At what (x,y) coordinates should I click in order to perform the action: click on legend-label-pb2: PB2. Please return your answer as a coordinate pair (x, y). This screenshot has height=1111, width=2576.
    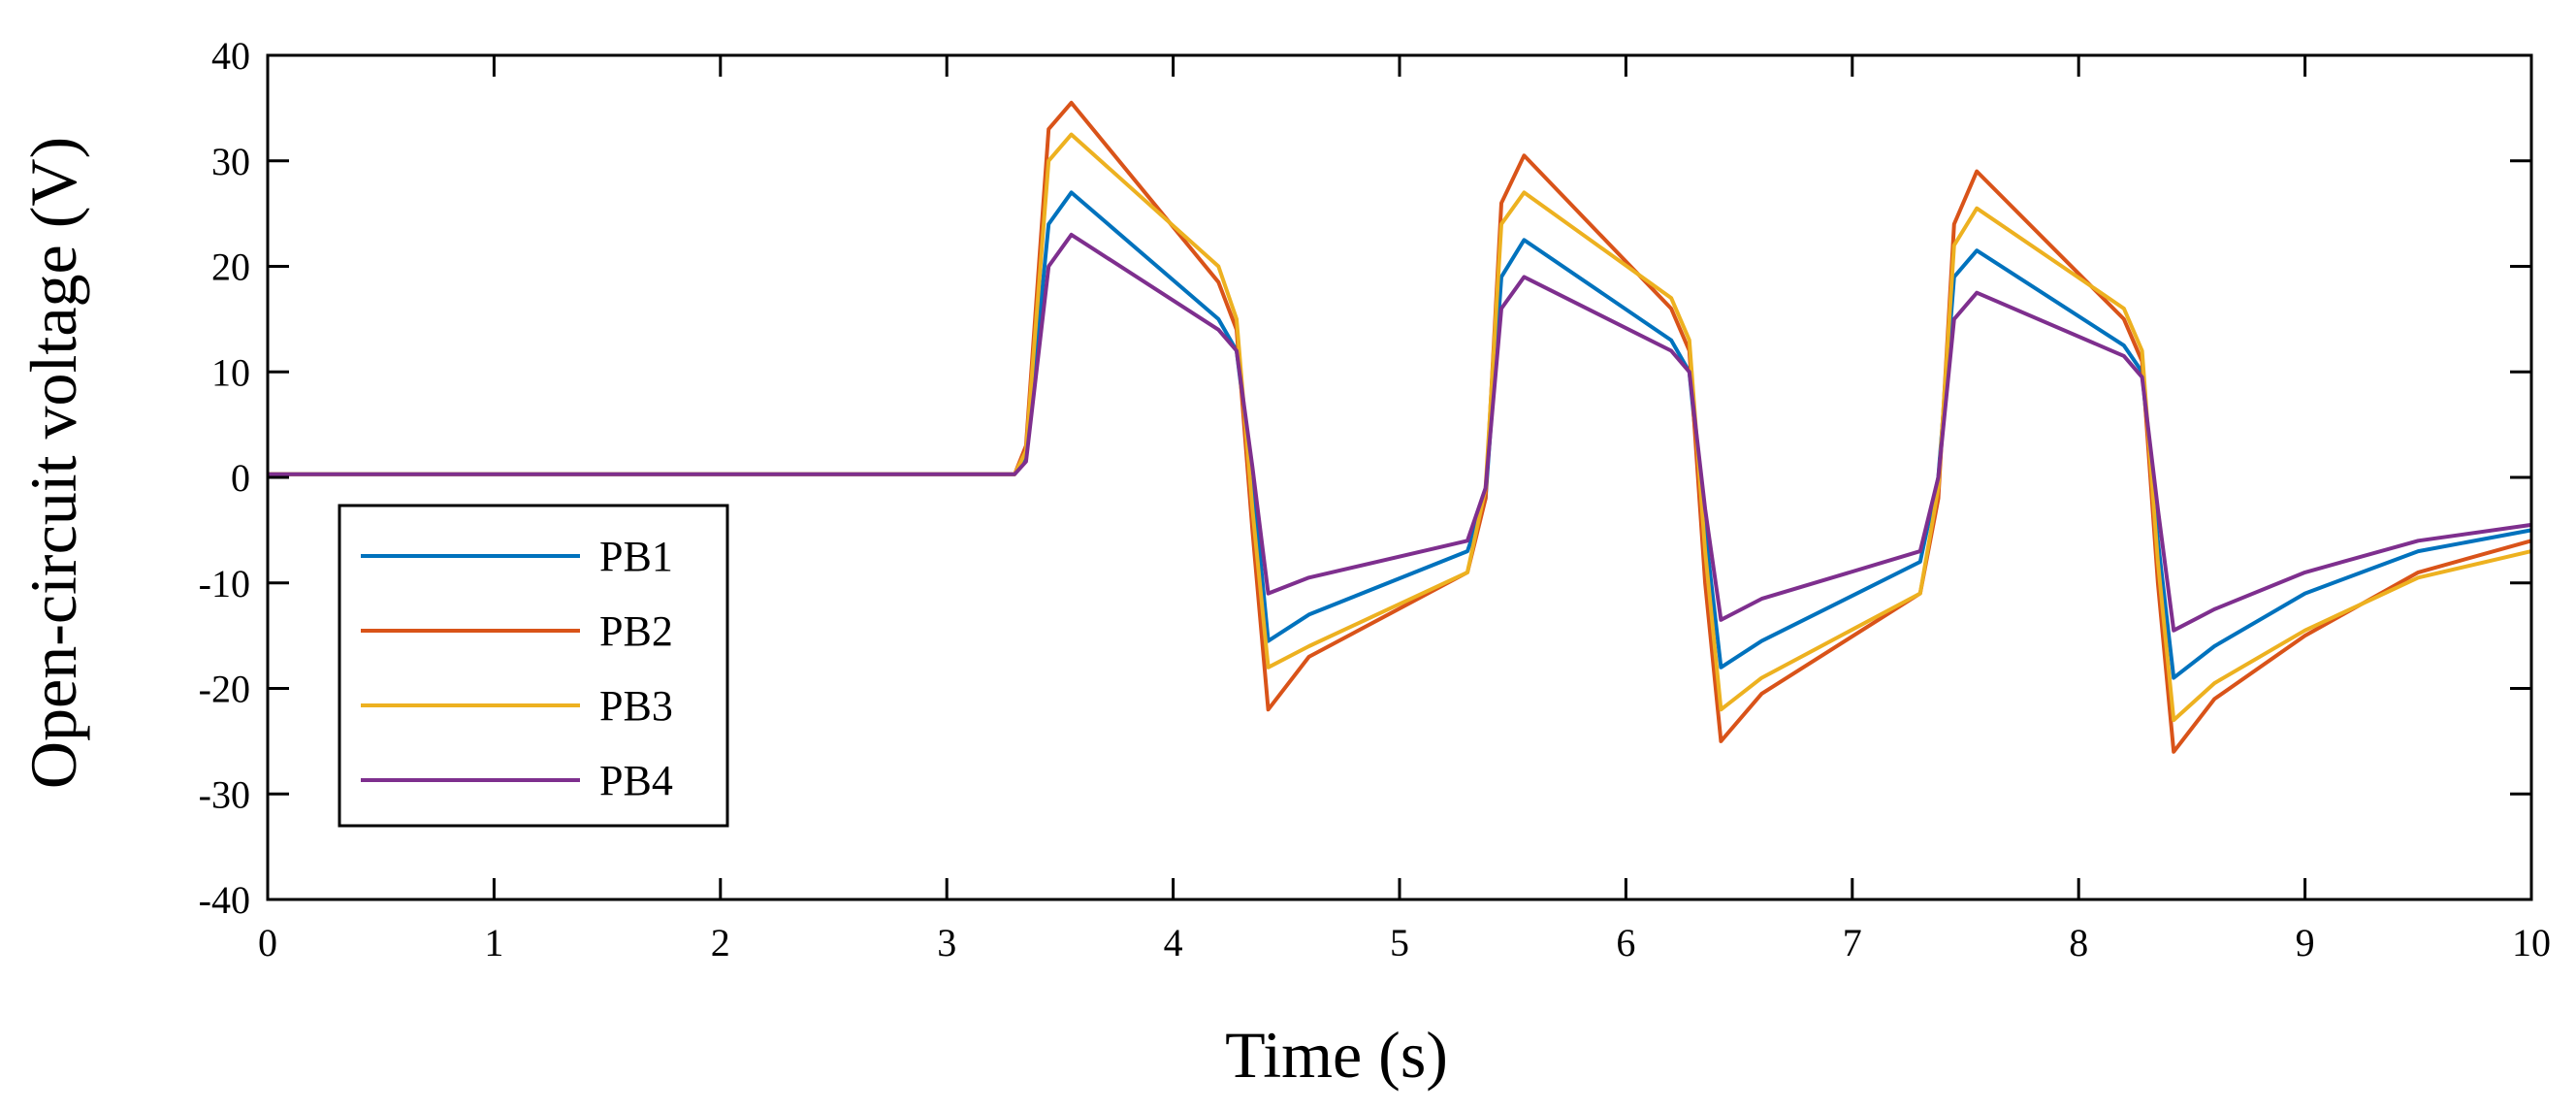
    Looking at the image, I should click on (636, 631).